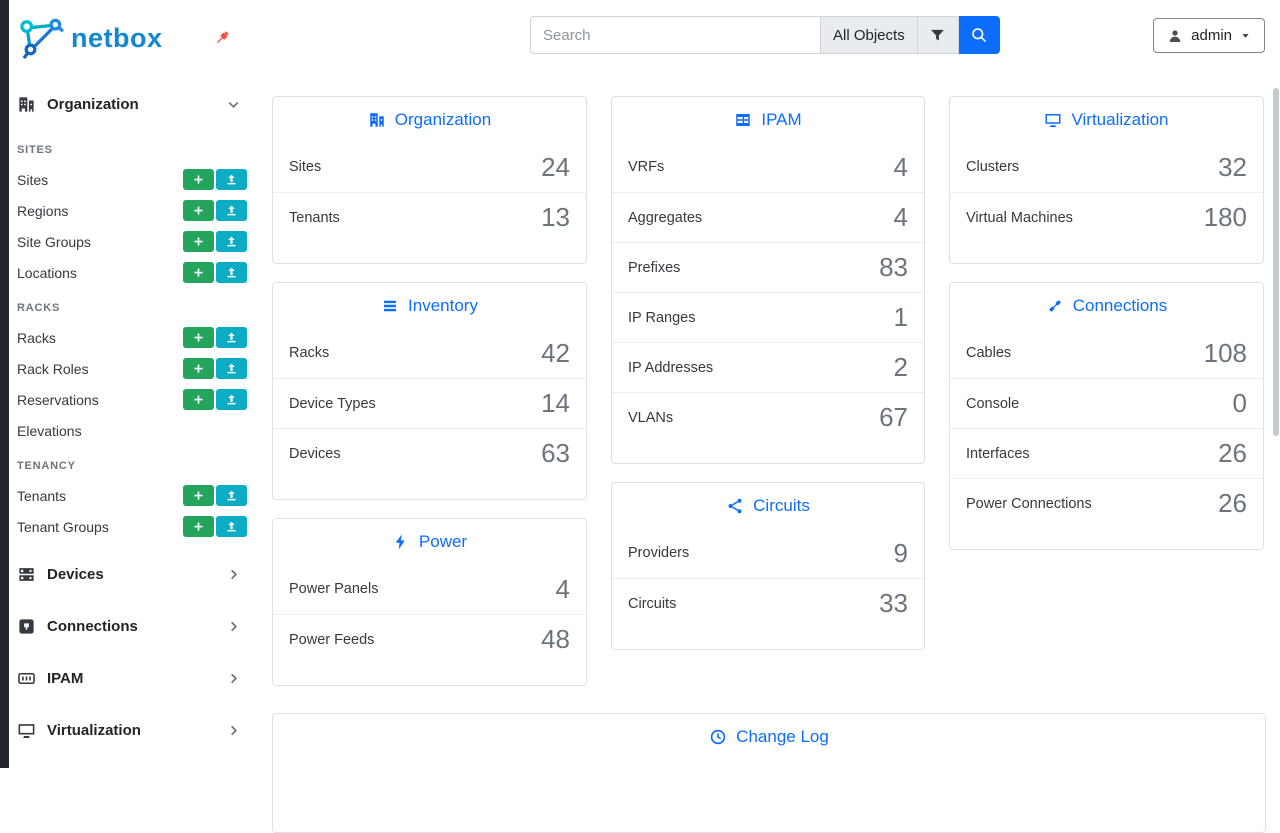 This screenshot has height=833, width=1280. I want to click on sidebar-item-tenants: Tenants, so click(42, 495).